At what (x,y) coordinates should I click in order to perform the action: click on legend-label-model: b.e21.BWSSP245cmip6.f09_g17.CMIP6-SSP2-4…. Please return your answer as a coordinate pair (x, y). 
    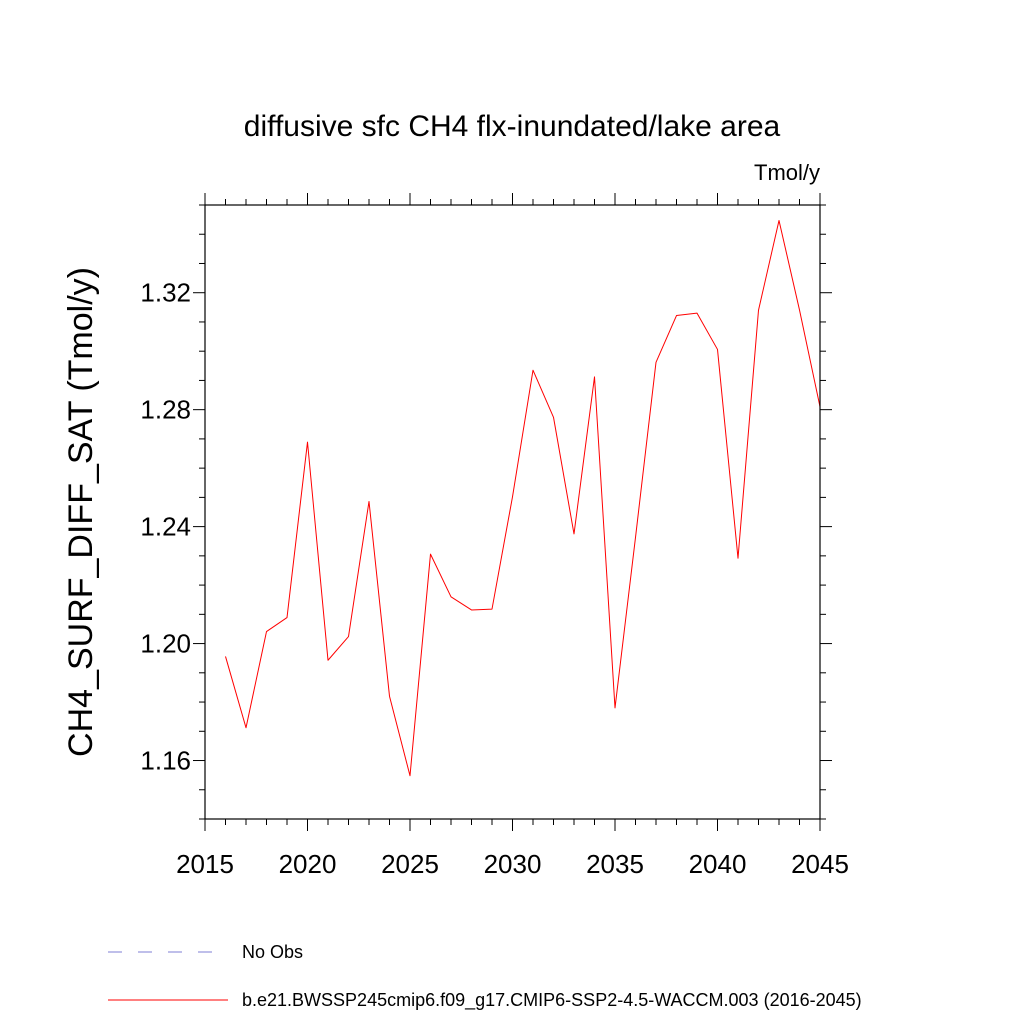
    Looking at the image, I should click on (552, 1000).